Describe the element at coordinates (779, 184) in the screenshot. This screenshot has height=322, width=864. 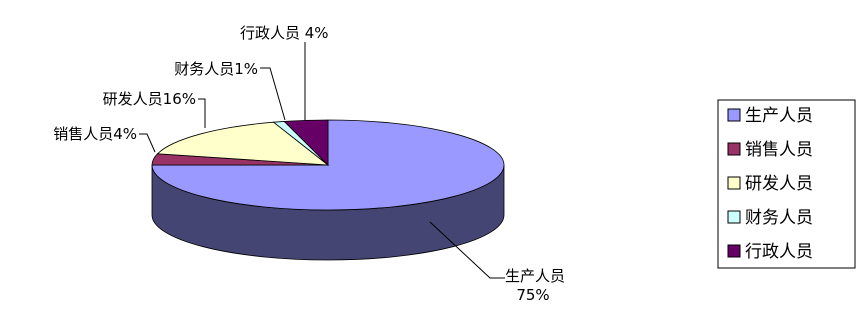
I see `legend-label-2: 研发人员` at that location.